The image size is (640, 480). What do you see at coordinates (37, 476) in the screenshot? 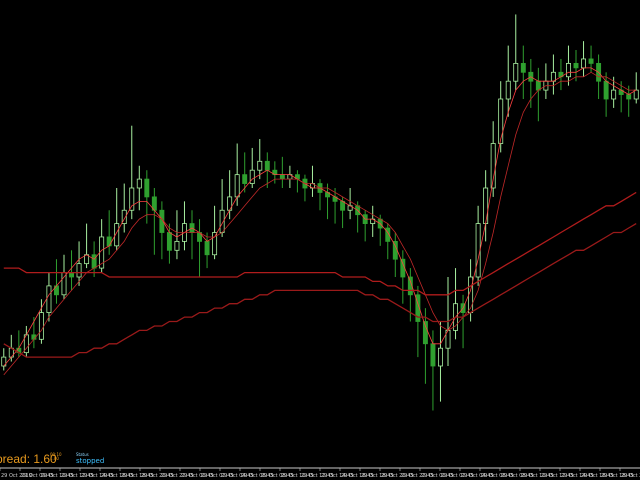
I see `time-tick-label: 29 Oct 09:45` at bounding box center [37, 476].